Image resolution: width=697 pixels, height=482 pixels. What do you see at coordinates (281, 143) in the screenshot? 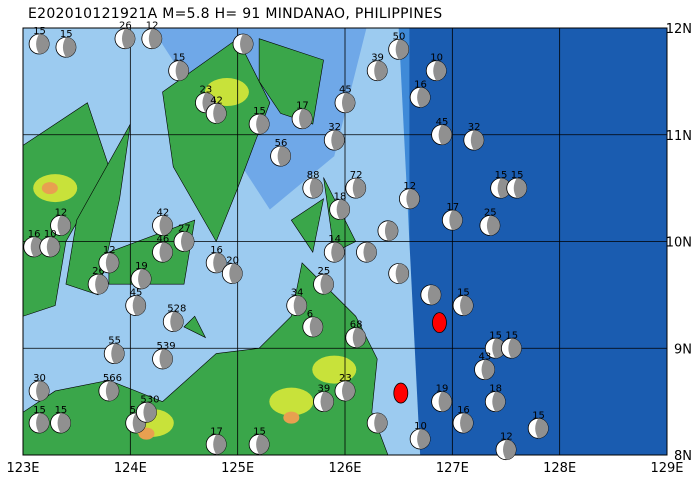
I see `event-depth-label: 56` at bounding box center [281, 143].